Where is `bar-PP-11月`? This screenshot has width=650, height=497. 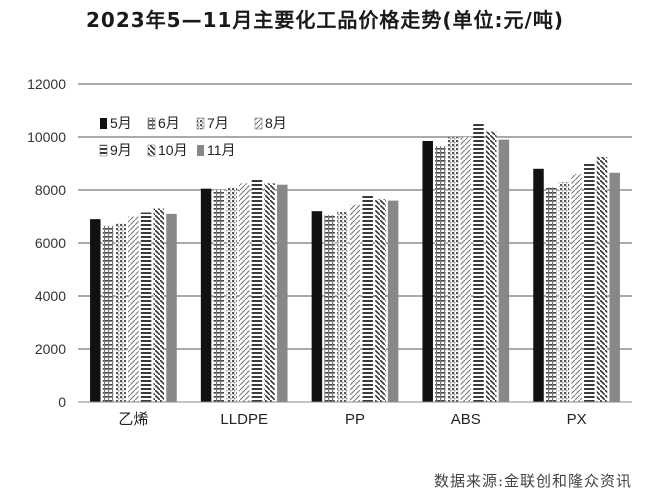 bar-PP-11月 is located at coordinates (393, 301).